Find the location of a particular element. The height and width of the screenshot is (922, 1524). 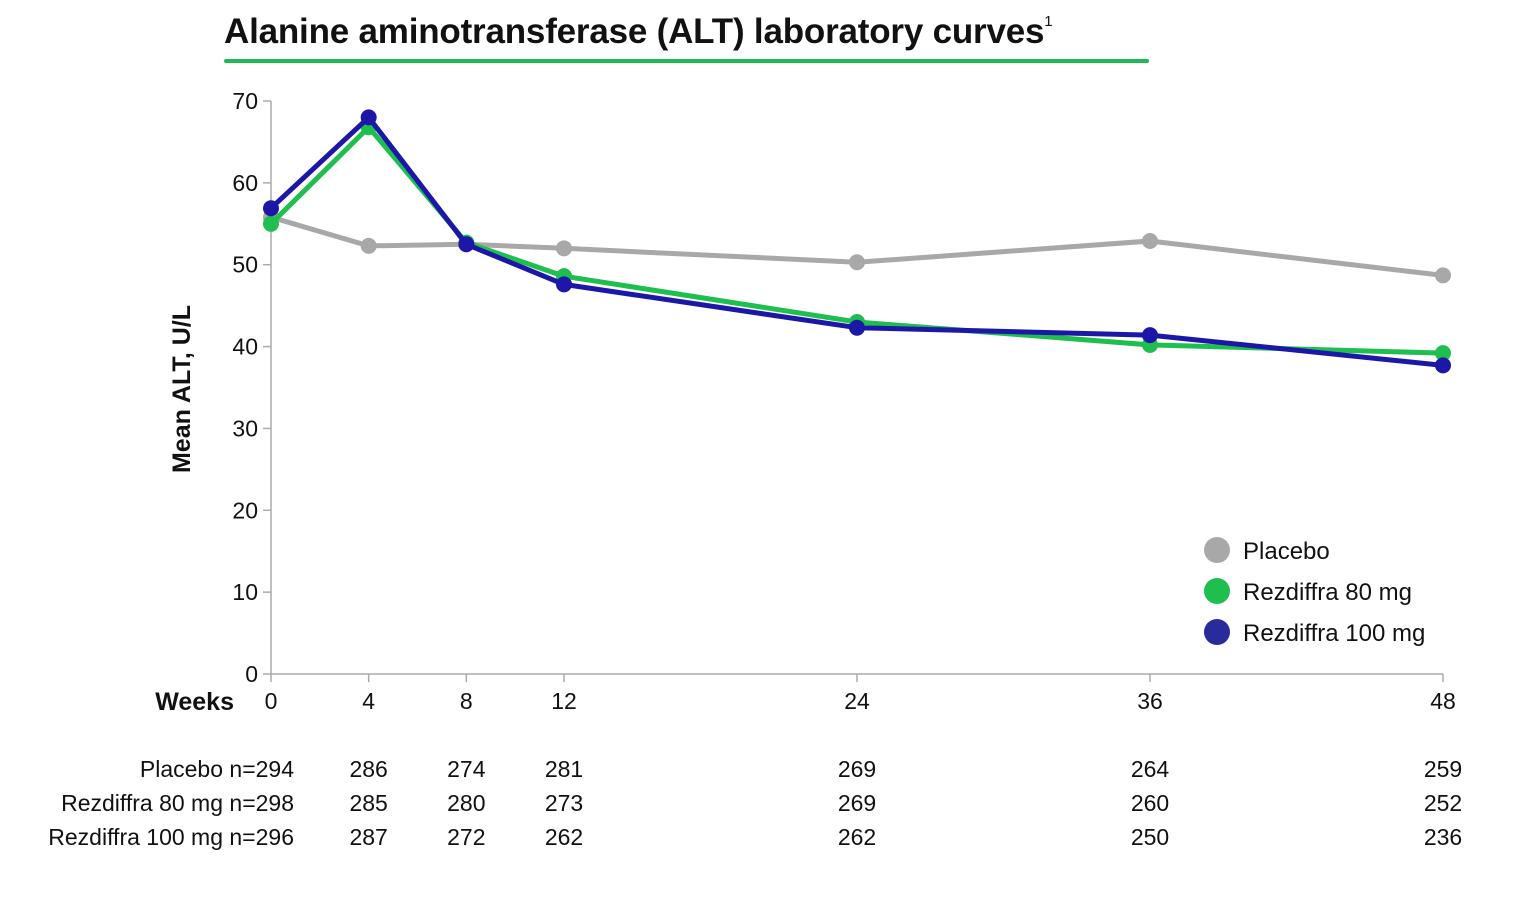

at-risk-row-label: Rezdiffra 80 mg n=298 is located at coordinates (177, 803).